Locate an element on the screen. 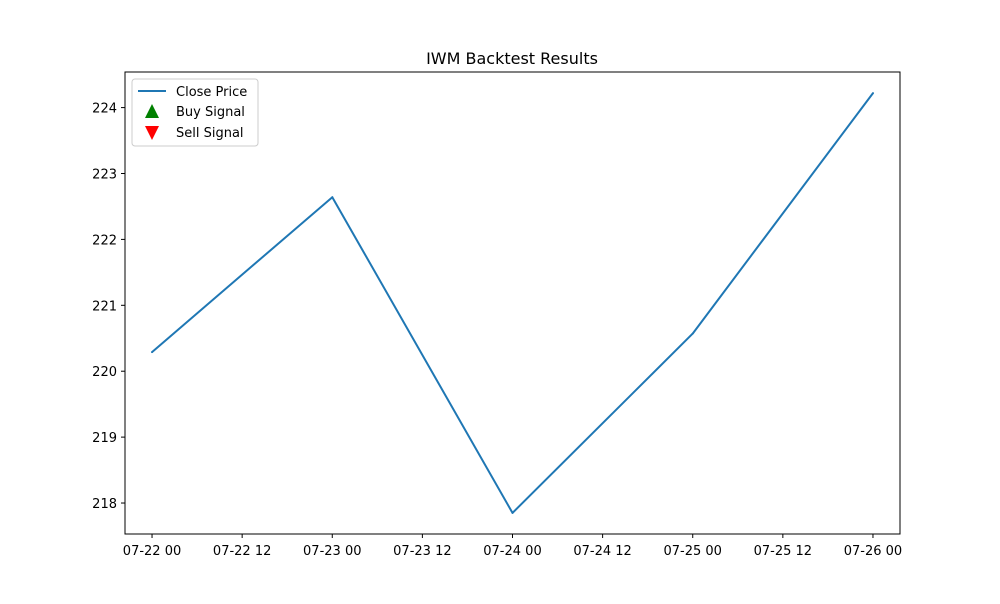 Image resolution: width=1000 pixels, height=604 pixels. y-tick-label: 219 is located at coordinates (104, 438).